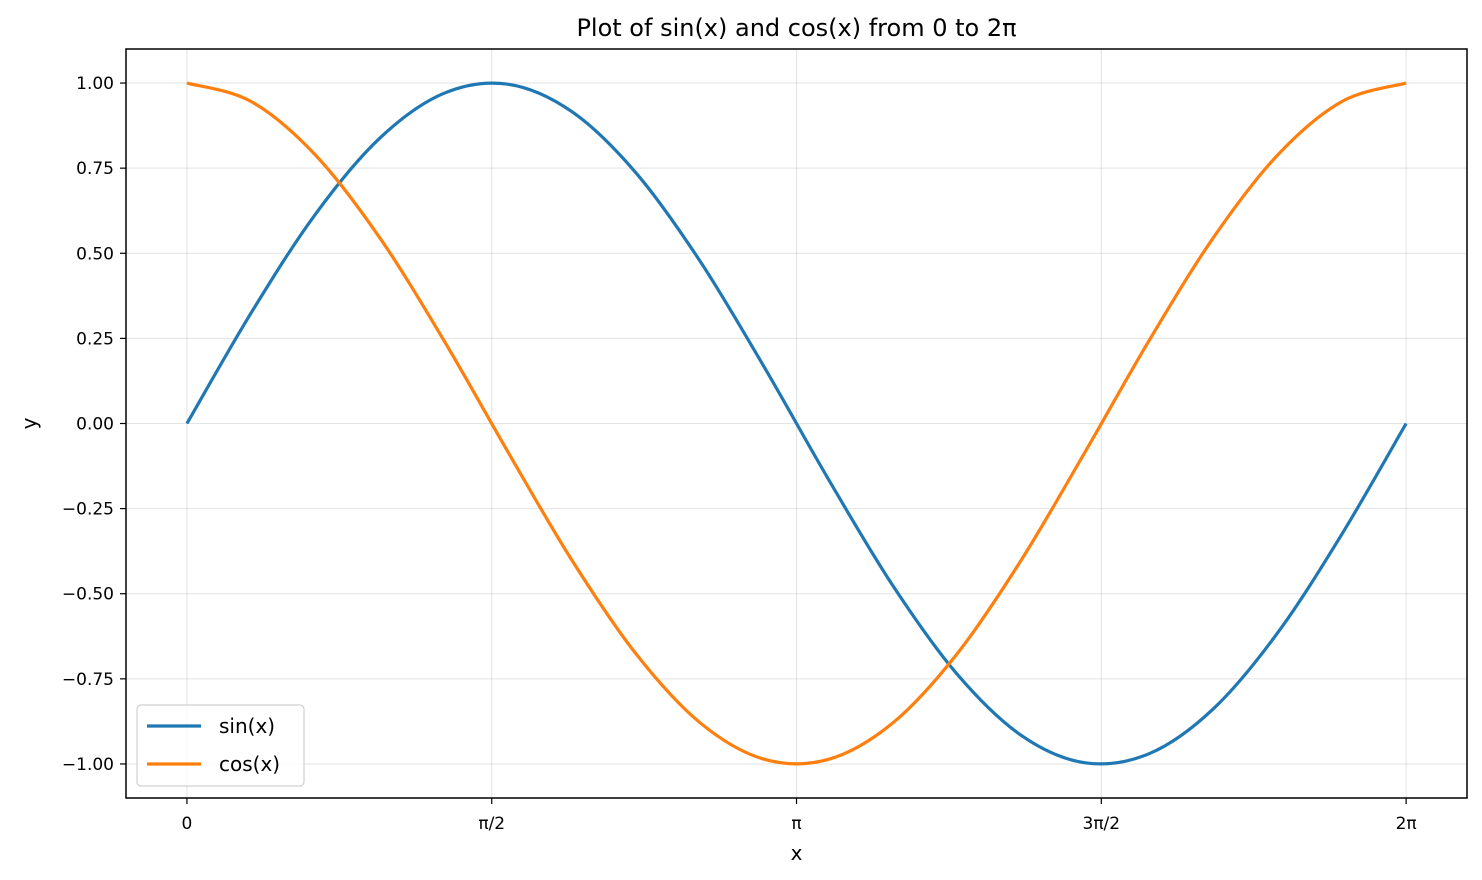 Image resolution: width=1482 pixels, height=880 pixels. Describe the element at coordinates (88, 680) in the screenshot. I see `y-tick-label: −0.75` at that location.